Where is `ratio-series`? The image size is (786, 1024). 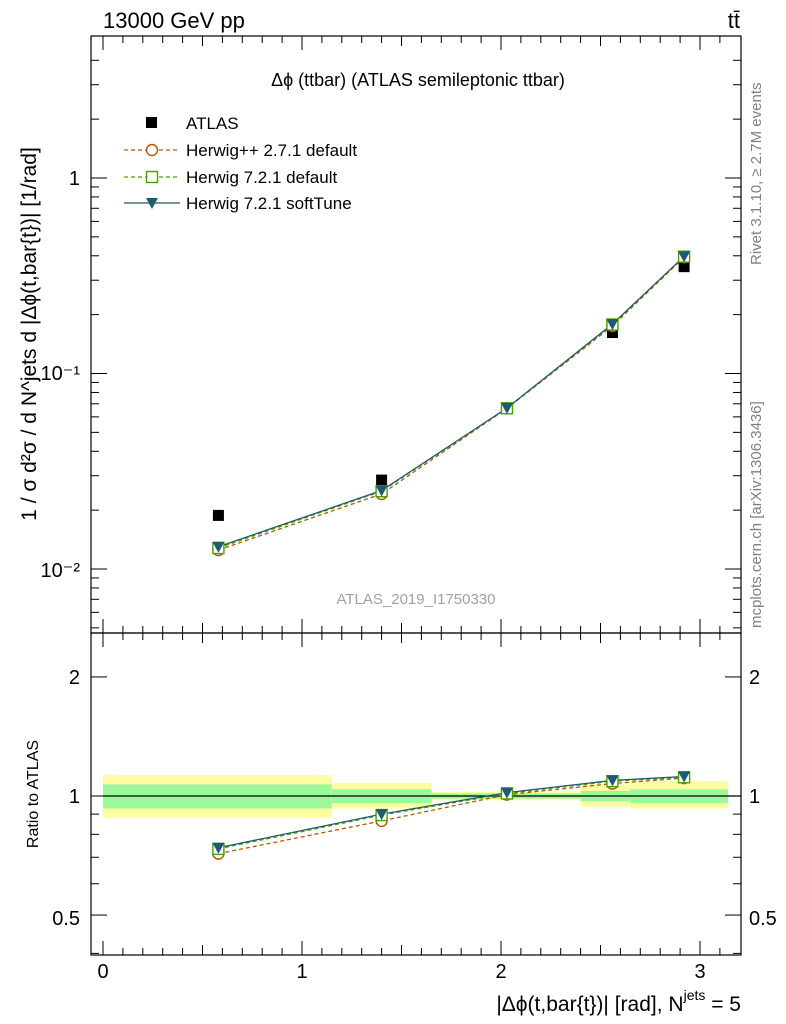
ratio-series is located at coordinates (451, 815).